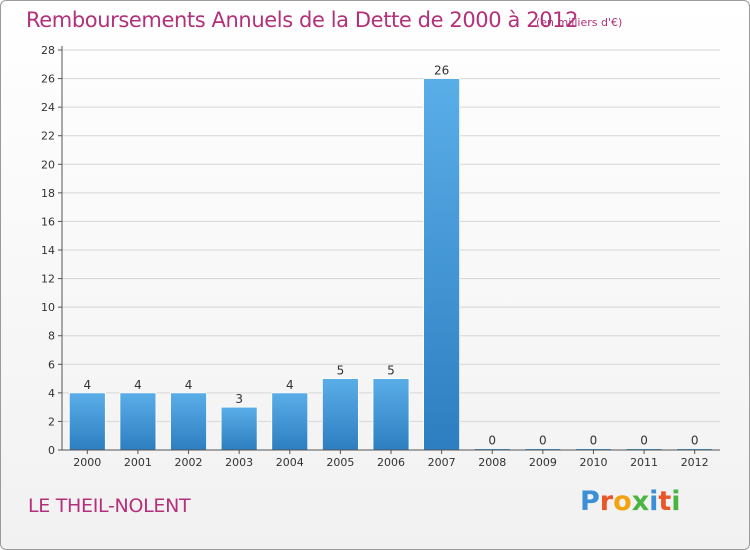 This screenshot has width=750, height=550. Describe the element at coordinates (543, 462) in the screenshot. I see `x-tick-label-2009: 2009` at that location.